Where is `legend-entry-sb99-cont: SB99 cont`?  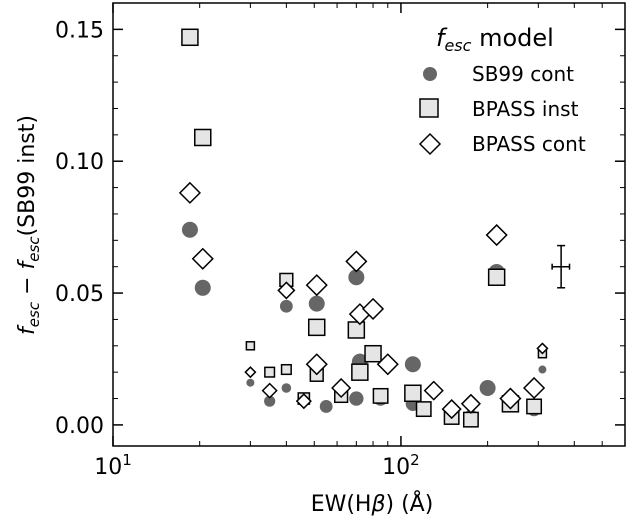 legend-entry-sb99-cont: SB99 cont is located at coordinates (523, 74).